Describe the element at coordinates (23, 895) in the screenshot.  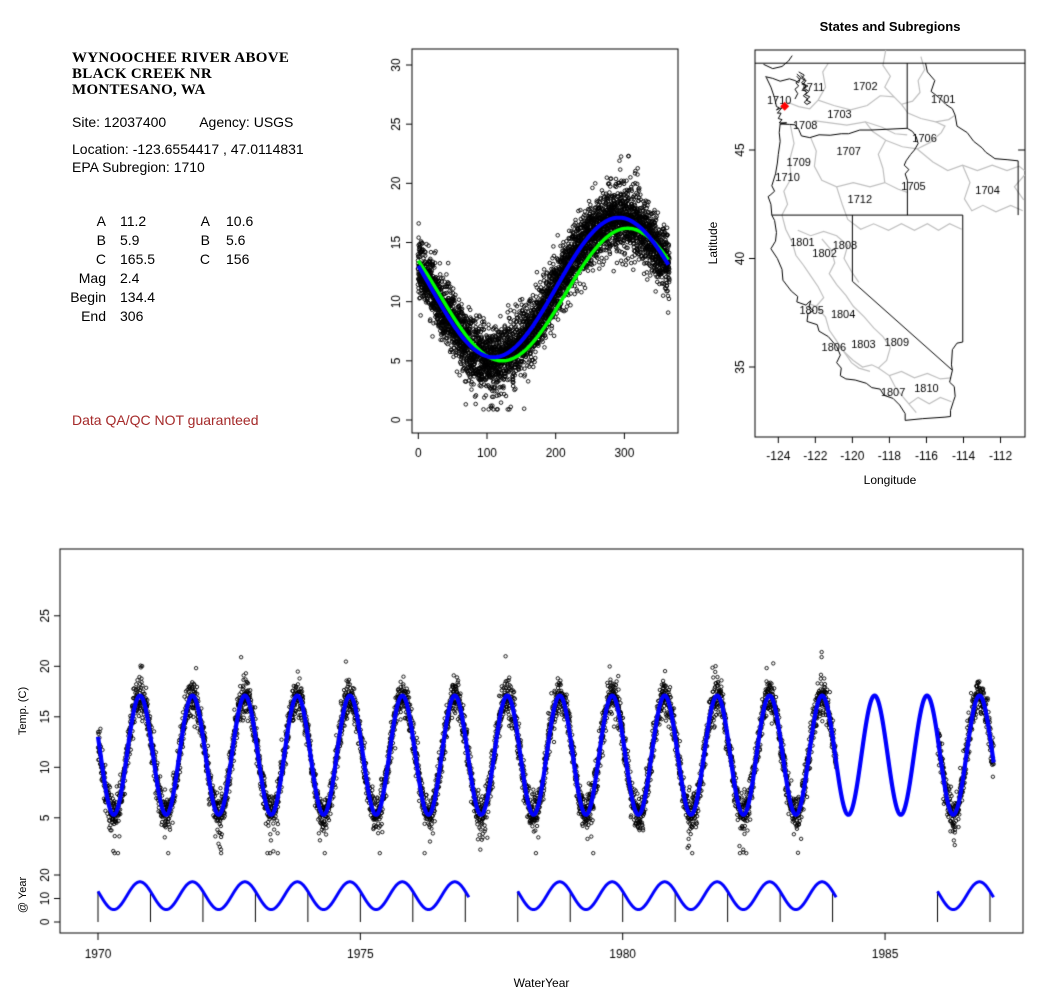
I see `strip-yaxis-title: @ Year` at that location.